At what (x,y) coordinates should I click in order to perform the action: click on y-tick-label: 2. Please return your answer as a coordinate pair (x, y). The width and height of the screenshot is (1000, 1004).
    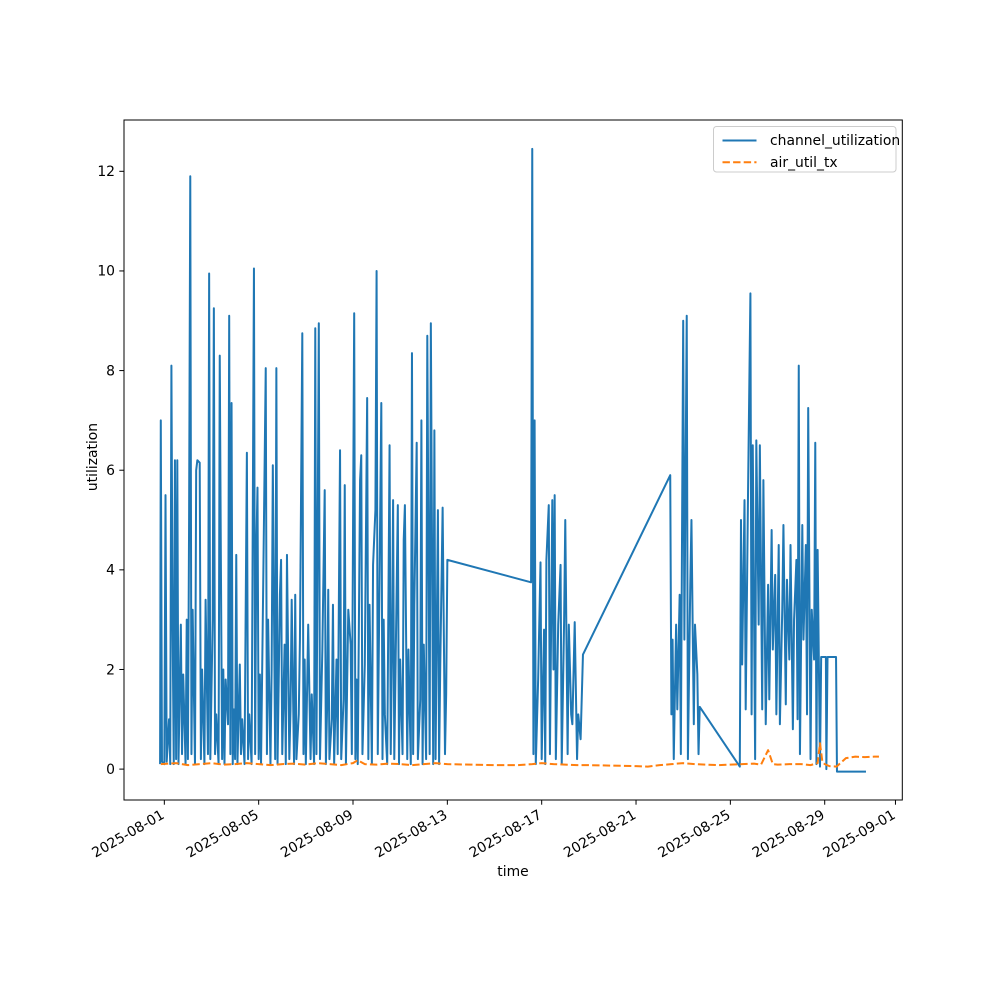
    Looking at the image, I should click on (110, 670).